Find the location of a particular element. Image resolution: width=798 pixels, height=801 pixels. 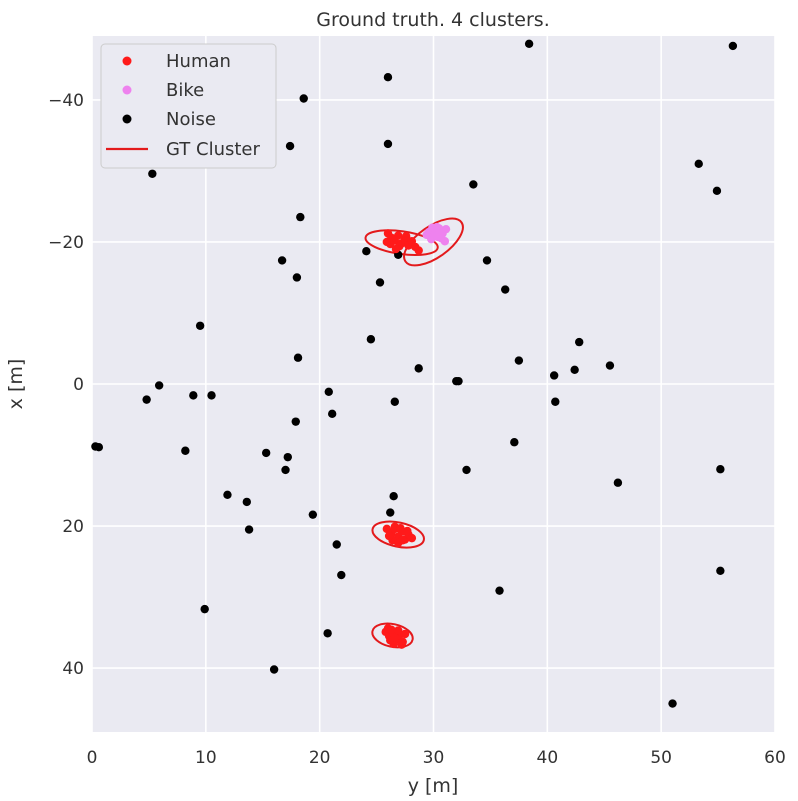

y-tick-label: 0 is located at coordinates (78, 385).